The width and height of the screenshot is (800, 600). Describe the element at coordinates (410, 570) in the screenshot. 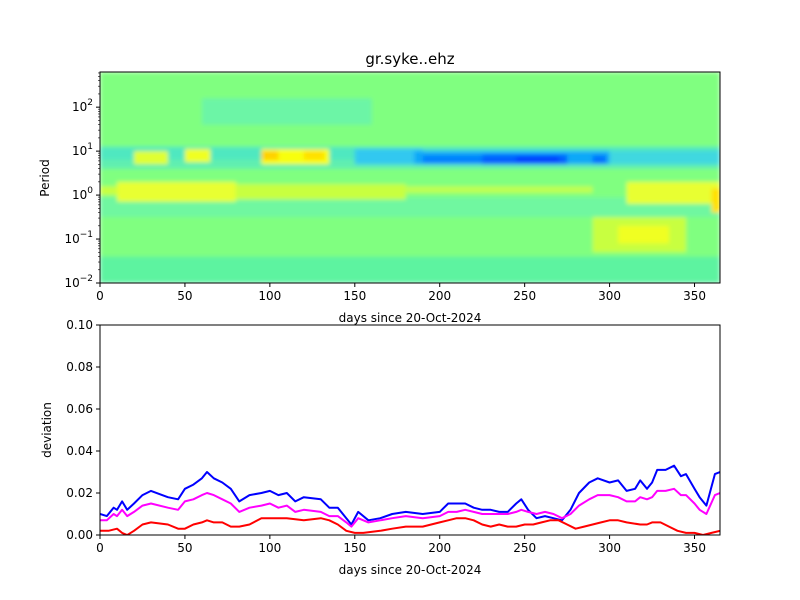

I see `deviation-x-label: days since 20-Oct-2024` at that location.